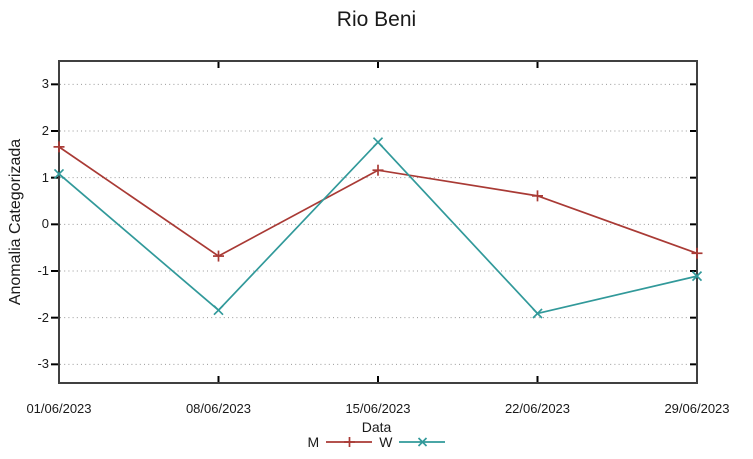 This screenshot has width=753, height=459. What do you see at coordinates (43, 364) in the screenshot?
I see `y-tick-label: -3` at bounding box center [43, 364].